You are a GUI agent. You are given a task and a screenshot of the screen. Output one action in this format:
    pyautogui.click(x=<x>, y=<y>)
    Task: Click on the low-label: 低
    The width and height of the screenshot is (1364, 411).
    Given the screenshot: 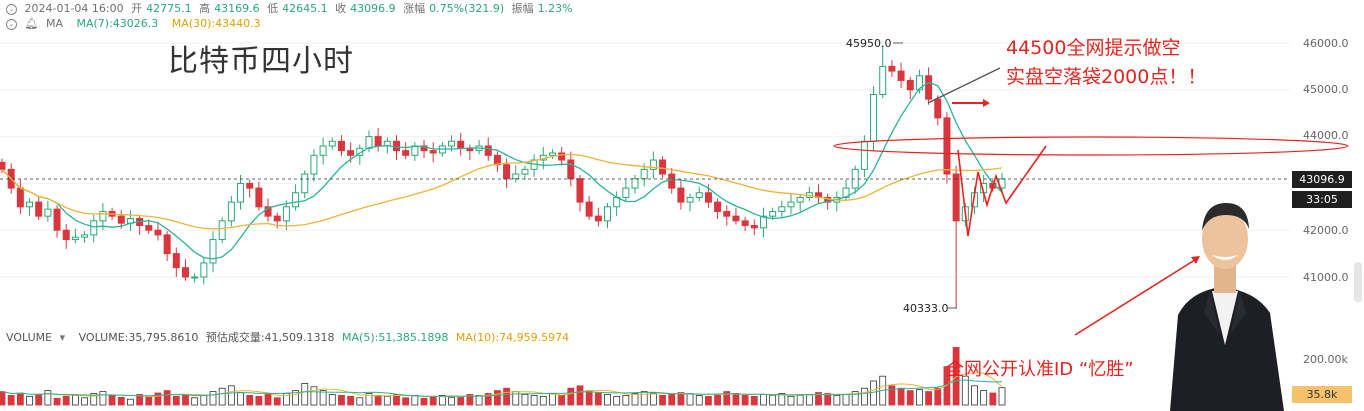 What is the action you would take?
    pyautogui.click(x=273, y=8)
    